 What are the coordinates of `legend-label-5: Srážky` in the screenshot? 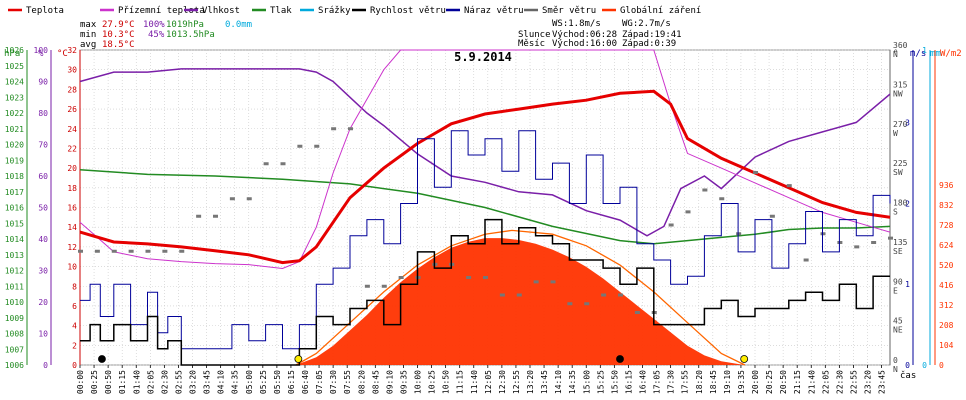 It's located at (334, 11).